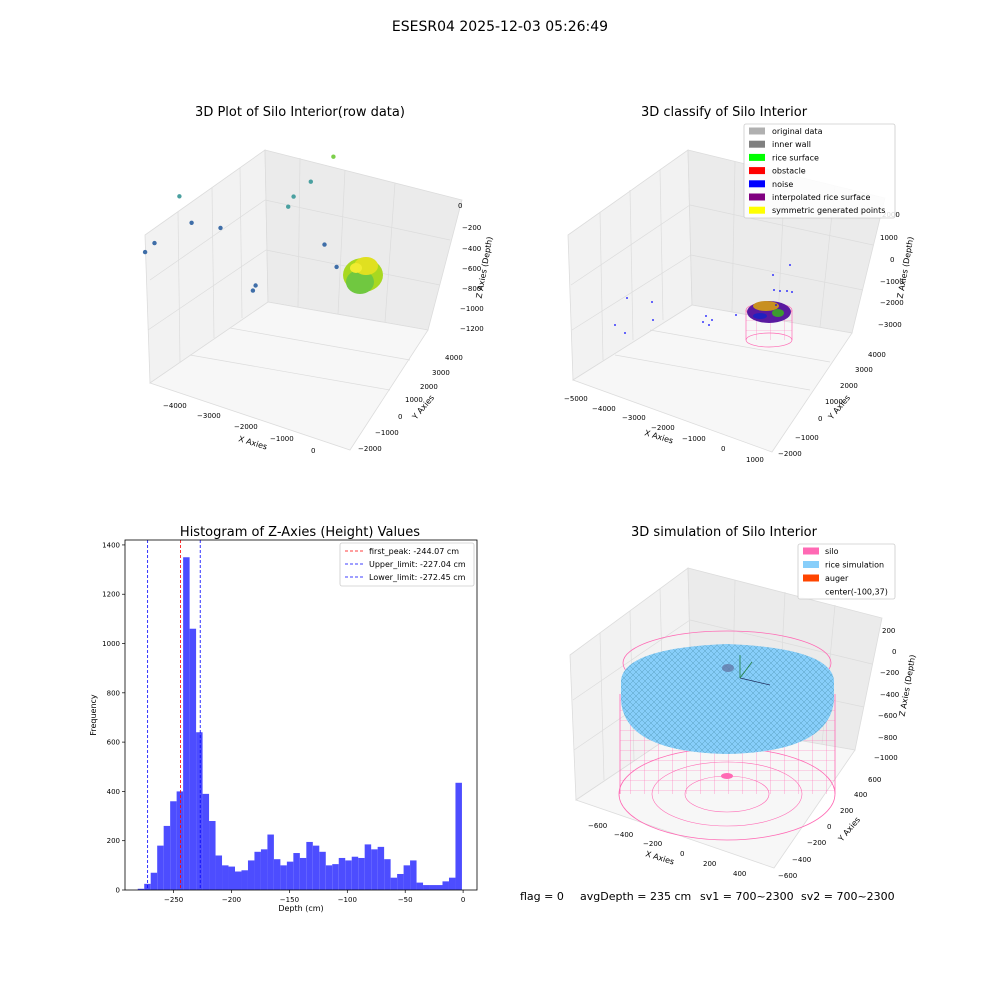  I want to click on classify-y-tick: −2000, so click(790, 454).